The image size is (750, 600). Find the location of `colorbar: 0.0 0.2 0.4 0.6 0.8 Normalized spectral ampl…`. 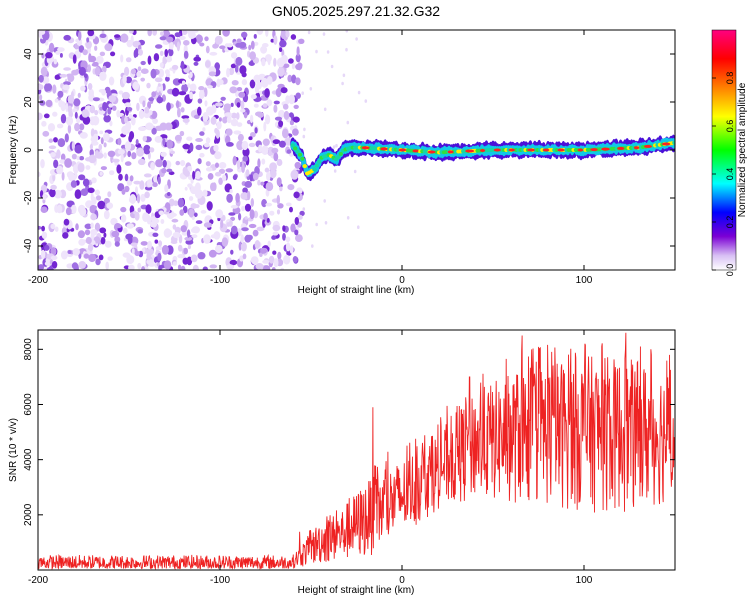

colorbar: 0.0 0.2 0.4 0.6 0.8 Normalized spectral ampl… is located at coordinates (729, 152).